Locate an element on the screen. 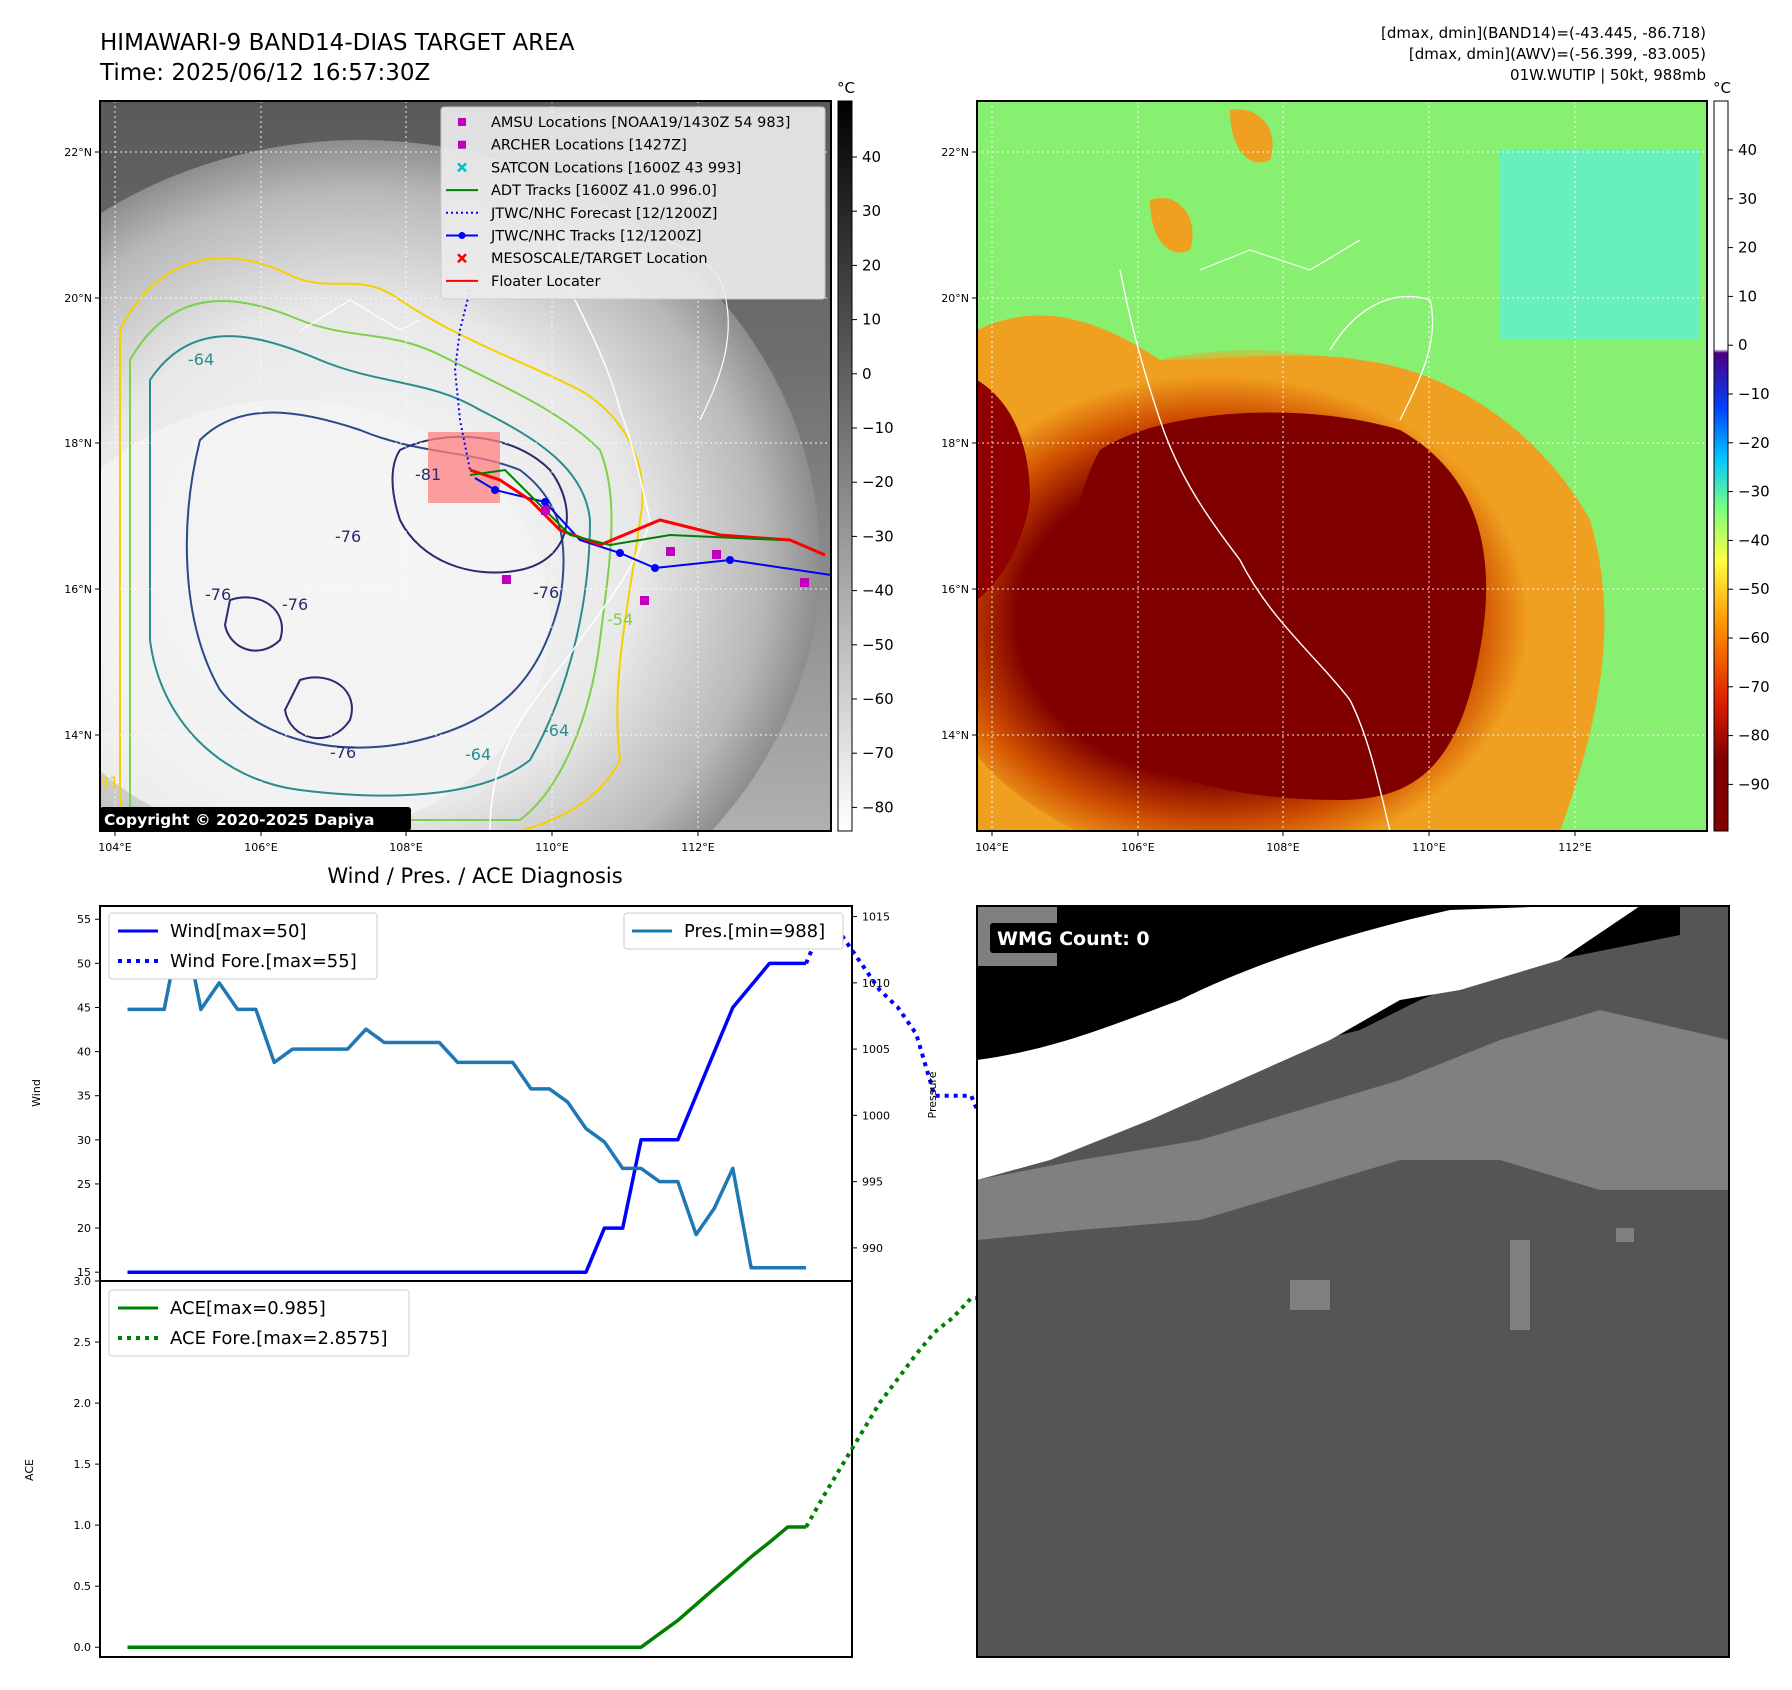 This screenshot has width=1792, height=1690. legend-label: Floater Locater is located at coordinates (545, 282).